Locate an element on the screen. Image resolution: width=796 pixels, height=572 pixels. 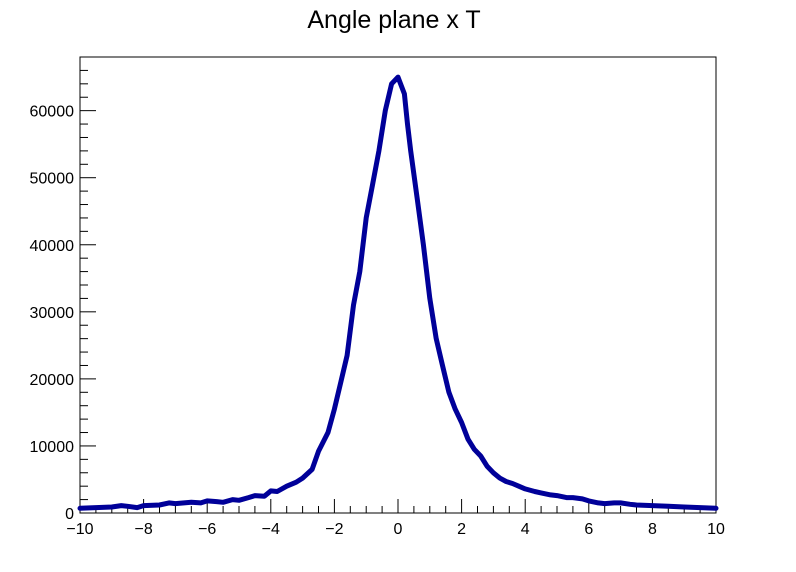
y-tick-label: 50000 is located at coordinates (52, 179).